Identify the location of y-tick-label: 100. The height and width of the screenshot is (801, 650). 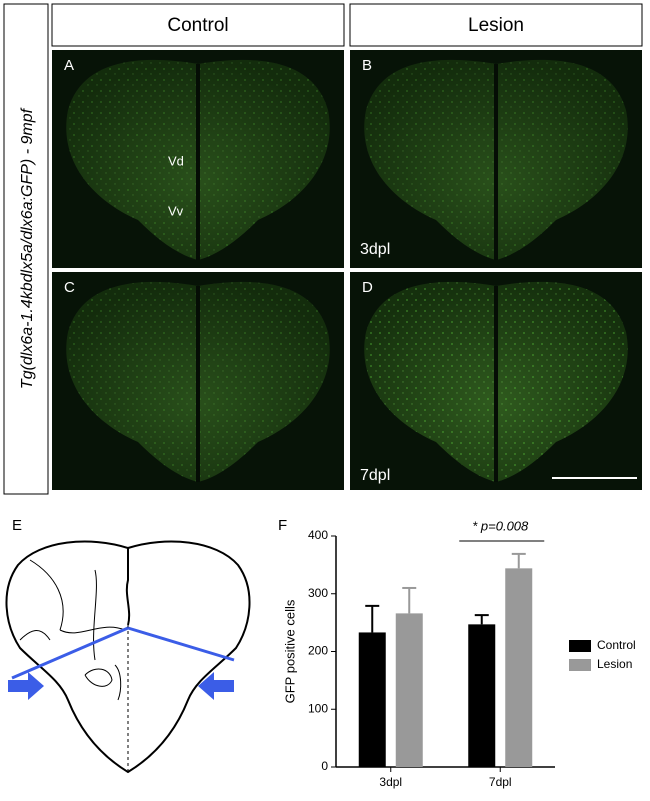
(318, 708).